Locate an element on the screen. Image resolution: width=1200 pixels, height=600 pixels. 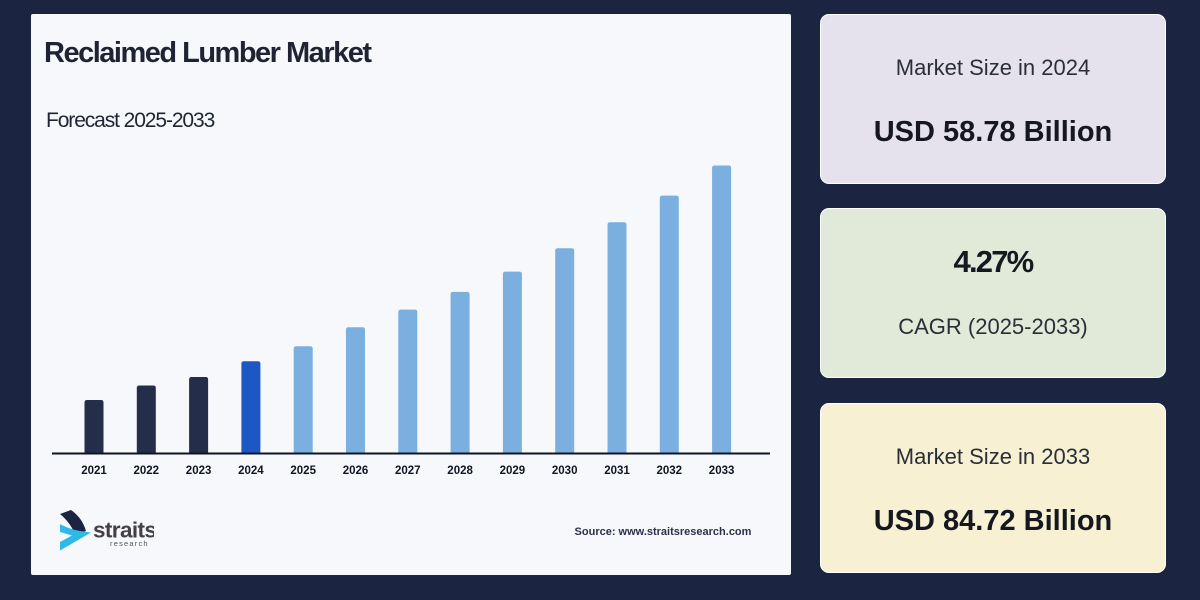
svg-text: 2024 is located at coordinates (251, 471).